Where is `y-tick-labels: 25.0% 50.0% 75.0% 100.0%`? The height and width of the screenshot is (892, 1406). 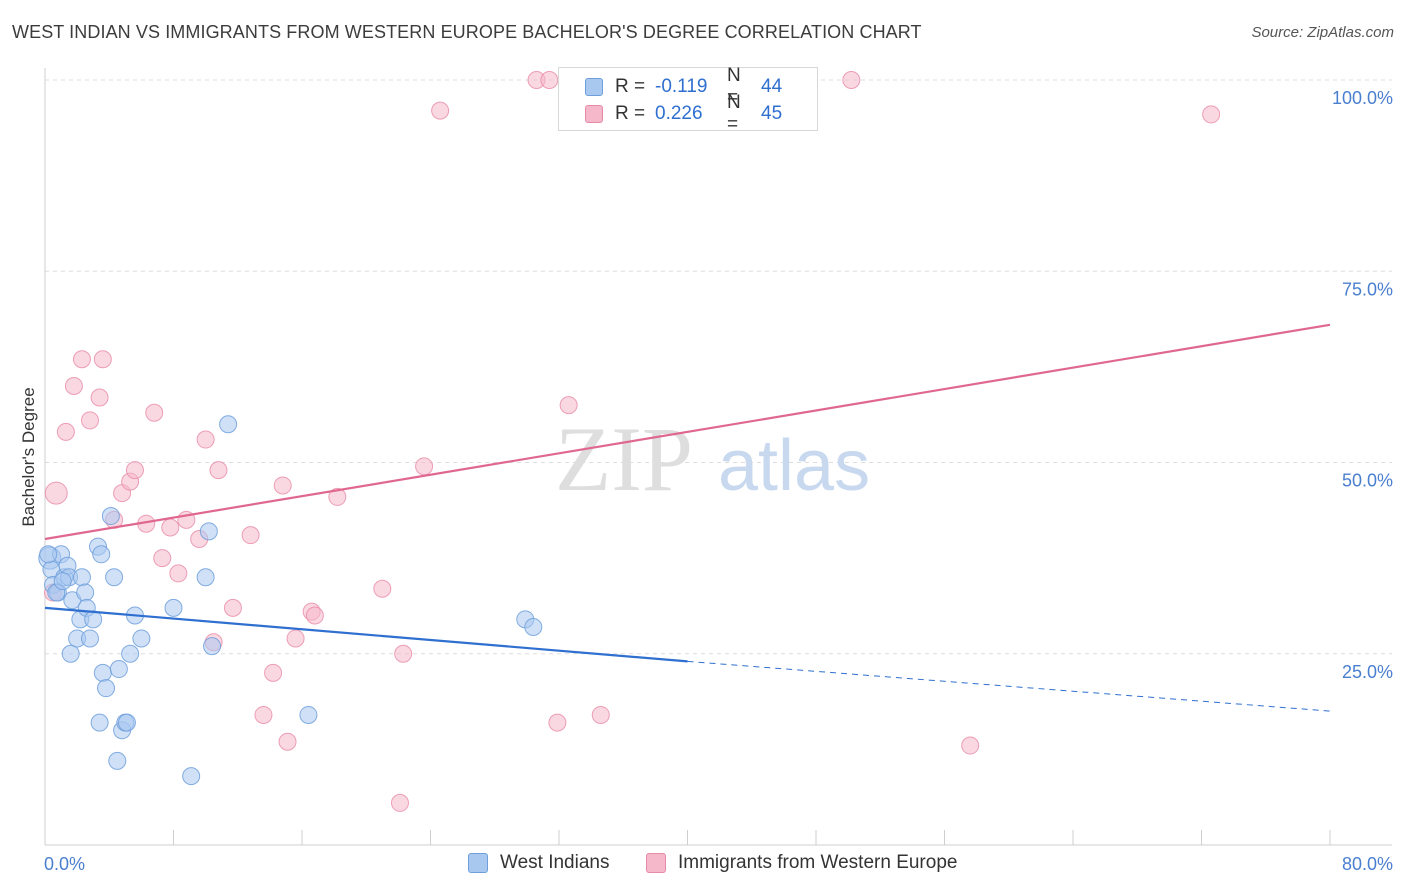 y-tick-labels: 25.0% 50.0% 75.0% 100.0% is located at coordinates (1362, 385).